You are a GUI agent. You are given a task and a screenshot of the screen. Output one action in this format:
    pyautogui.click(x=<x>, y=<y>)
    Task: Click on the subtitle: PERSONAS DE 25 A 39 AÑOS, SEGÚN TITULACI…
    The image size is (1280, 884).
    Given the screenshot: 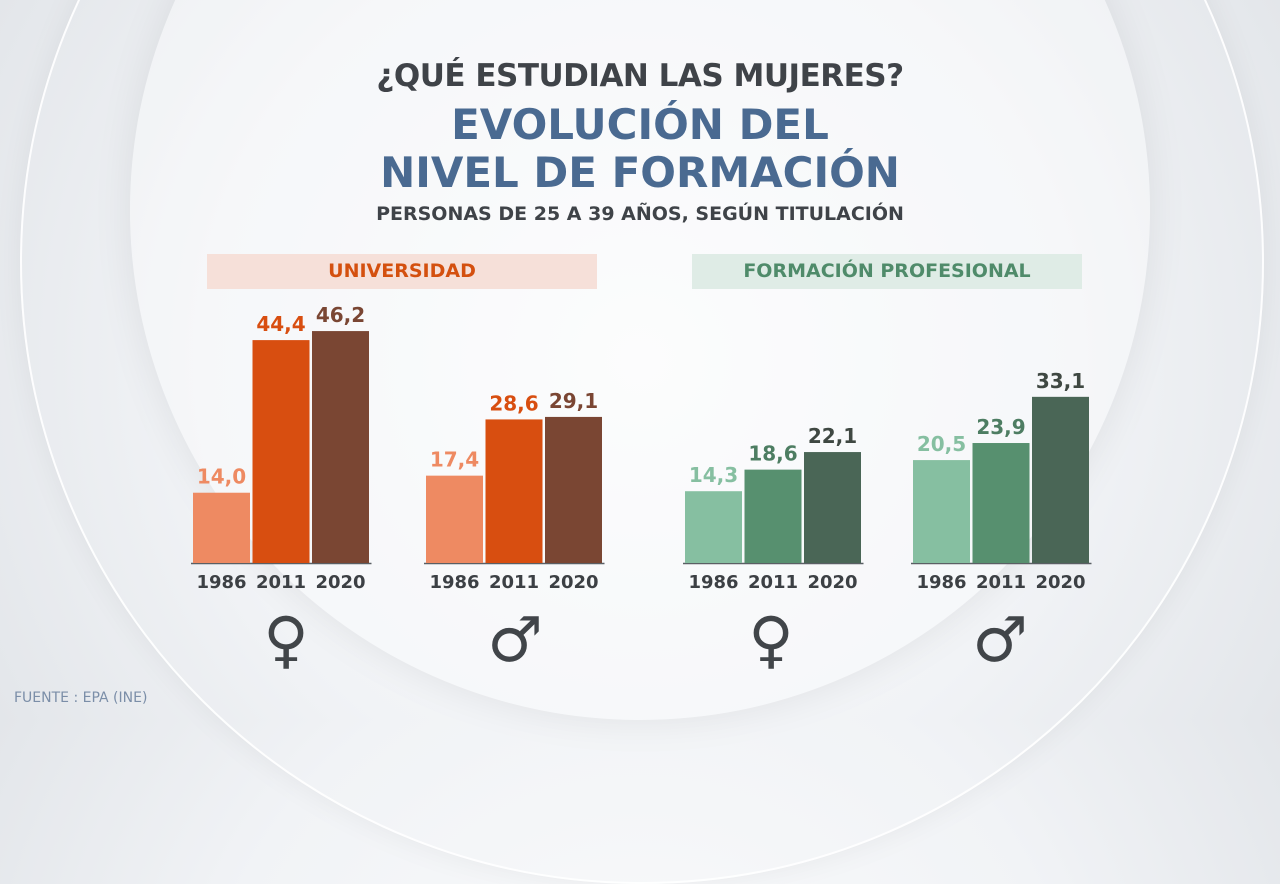 What is the action you would take?
    pyautogui.click(x=640, y=214)
    